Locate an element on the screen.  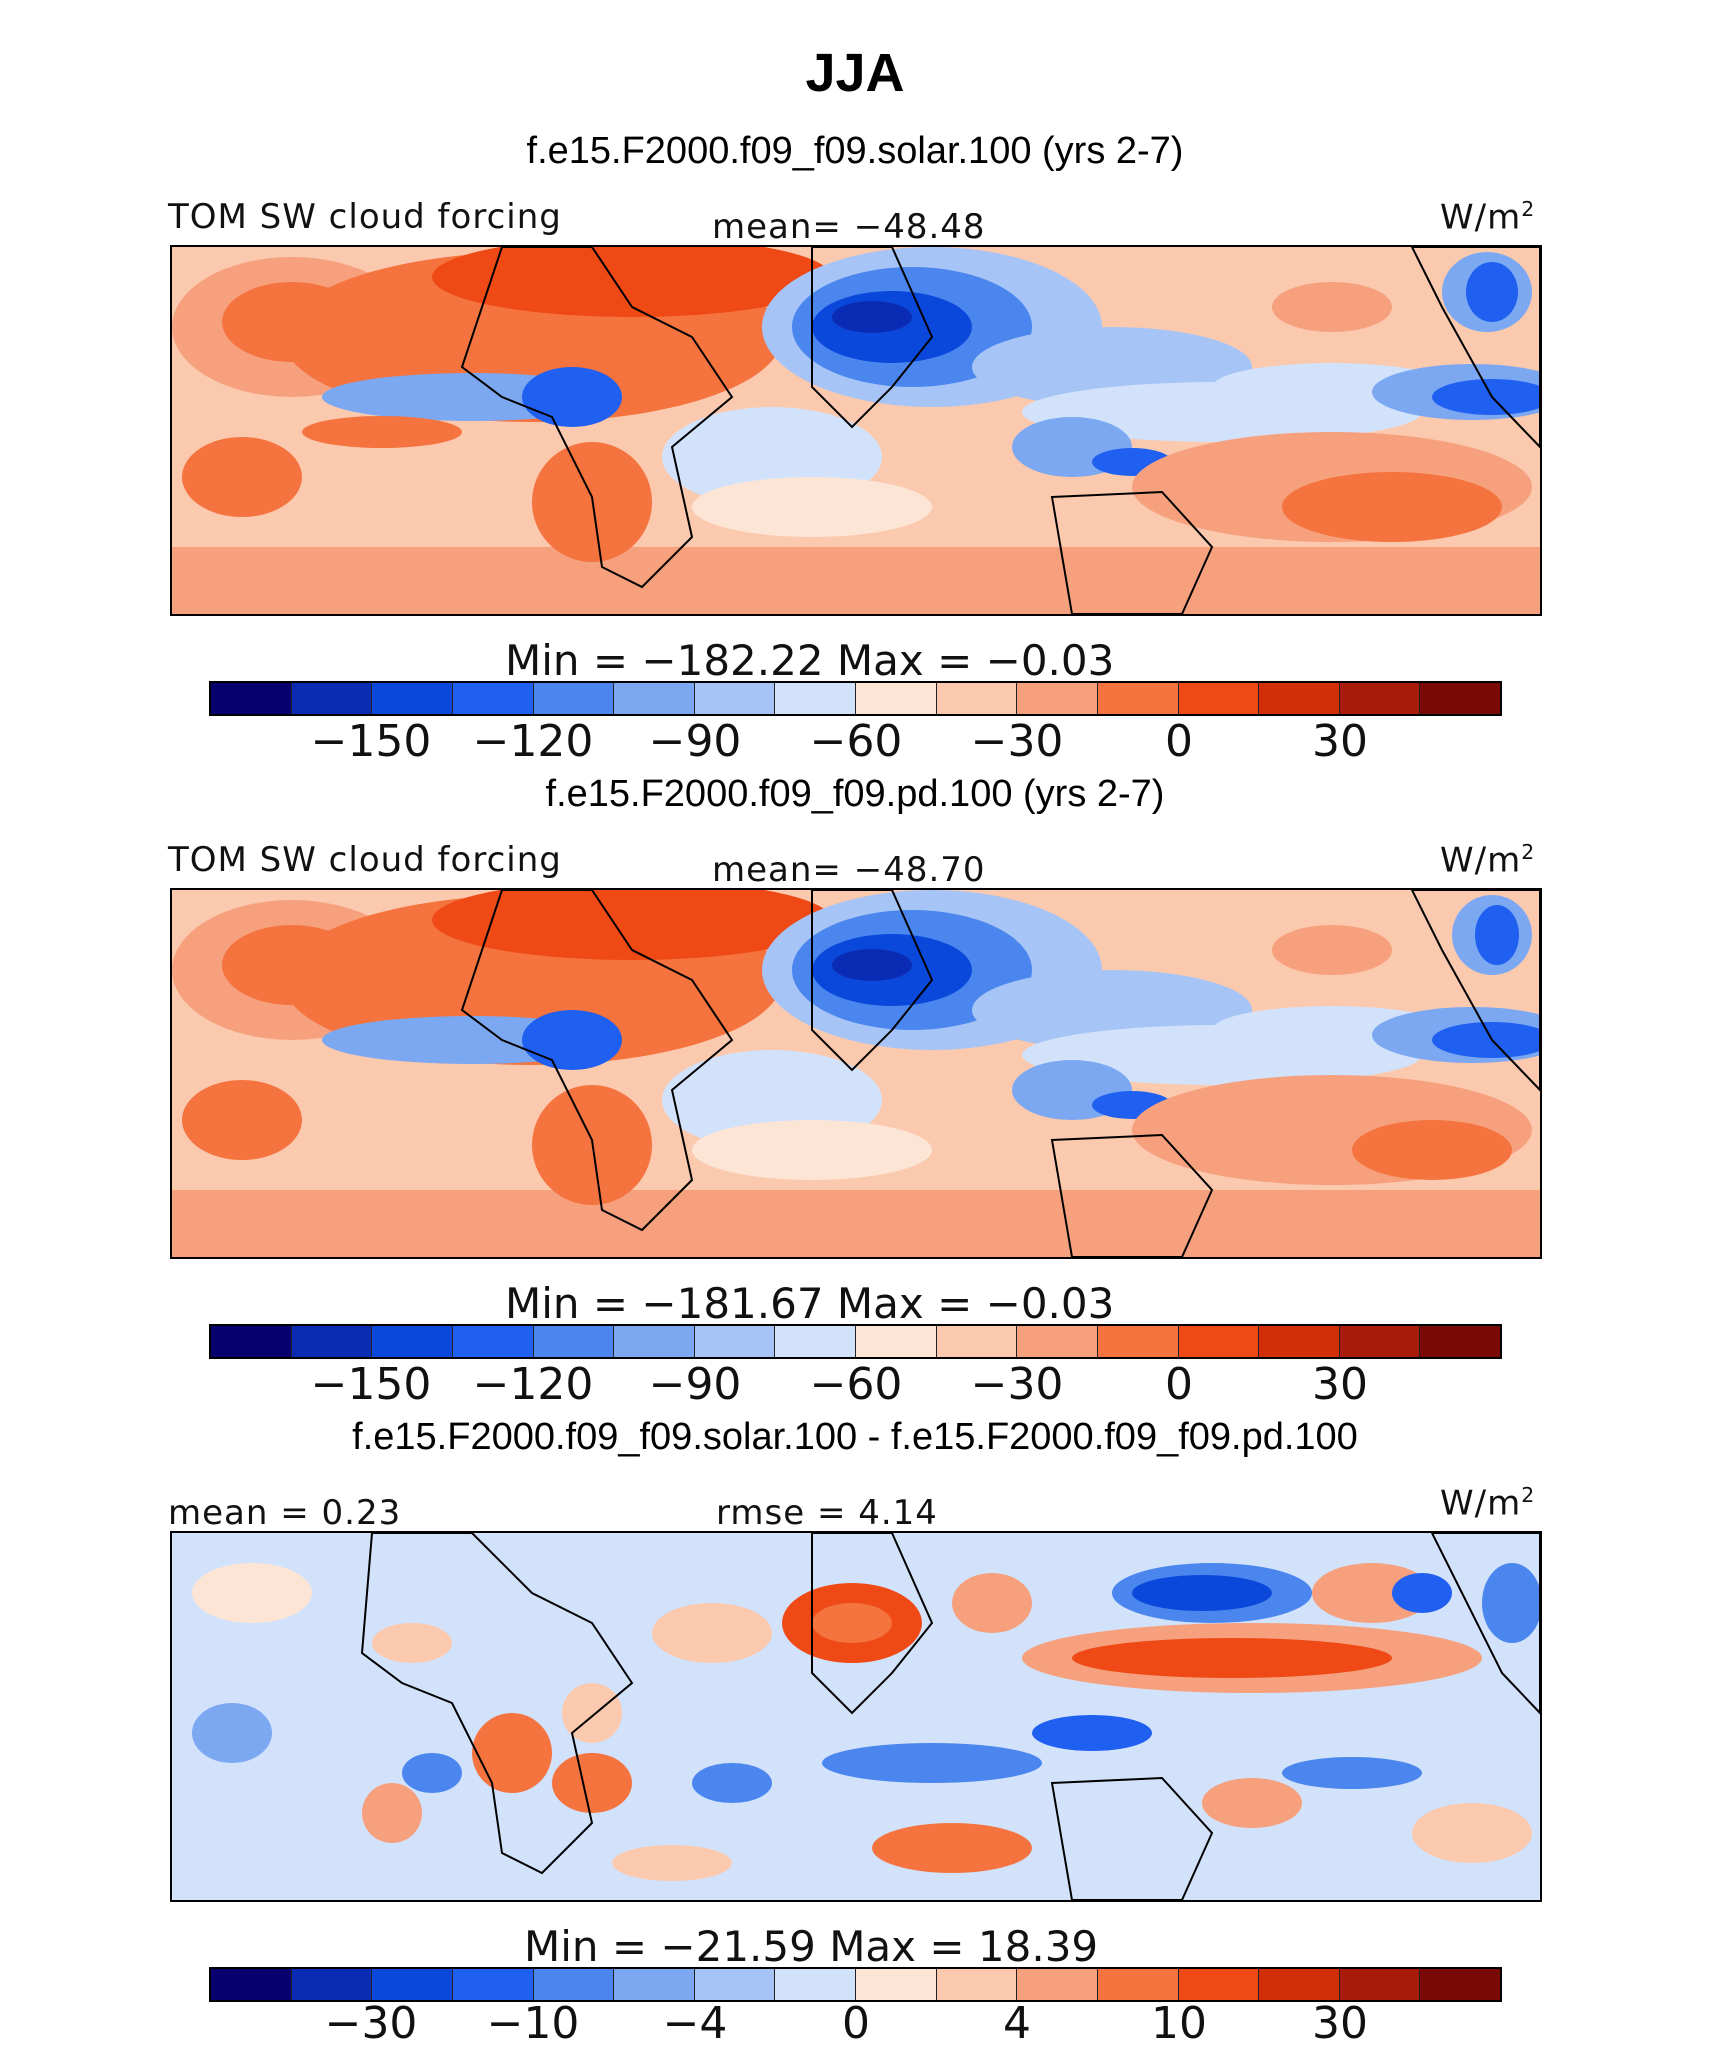
case-title-2: f.e15.F2000.f09_f09.pd.100 (yrs 2-7) is located at coordinates (855, 794).